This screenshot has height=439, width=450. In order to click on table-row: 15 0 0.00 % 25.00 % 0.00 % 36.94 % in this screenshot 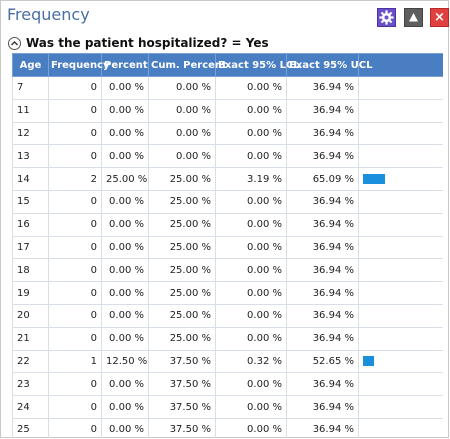, I will do `click(227, 201)`.